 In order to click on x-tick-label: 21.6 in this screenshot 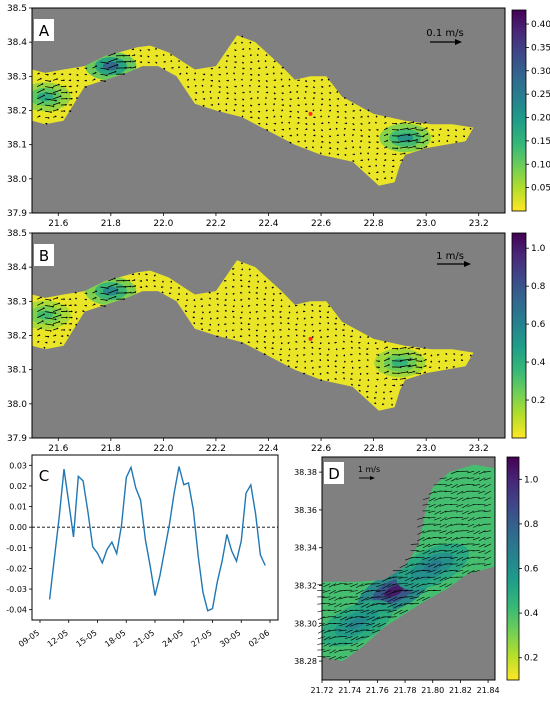, I will do `click(58, 224)`.